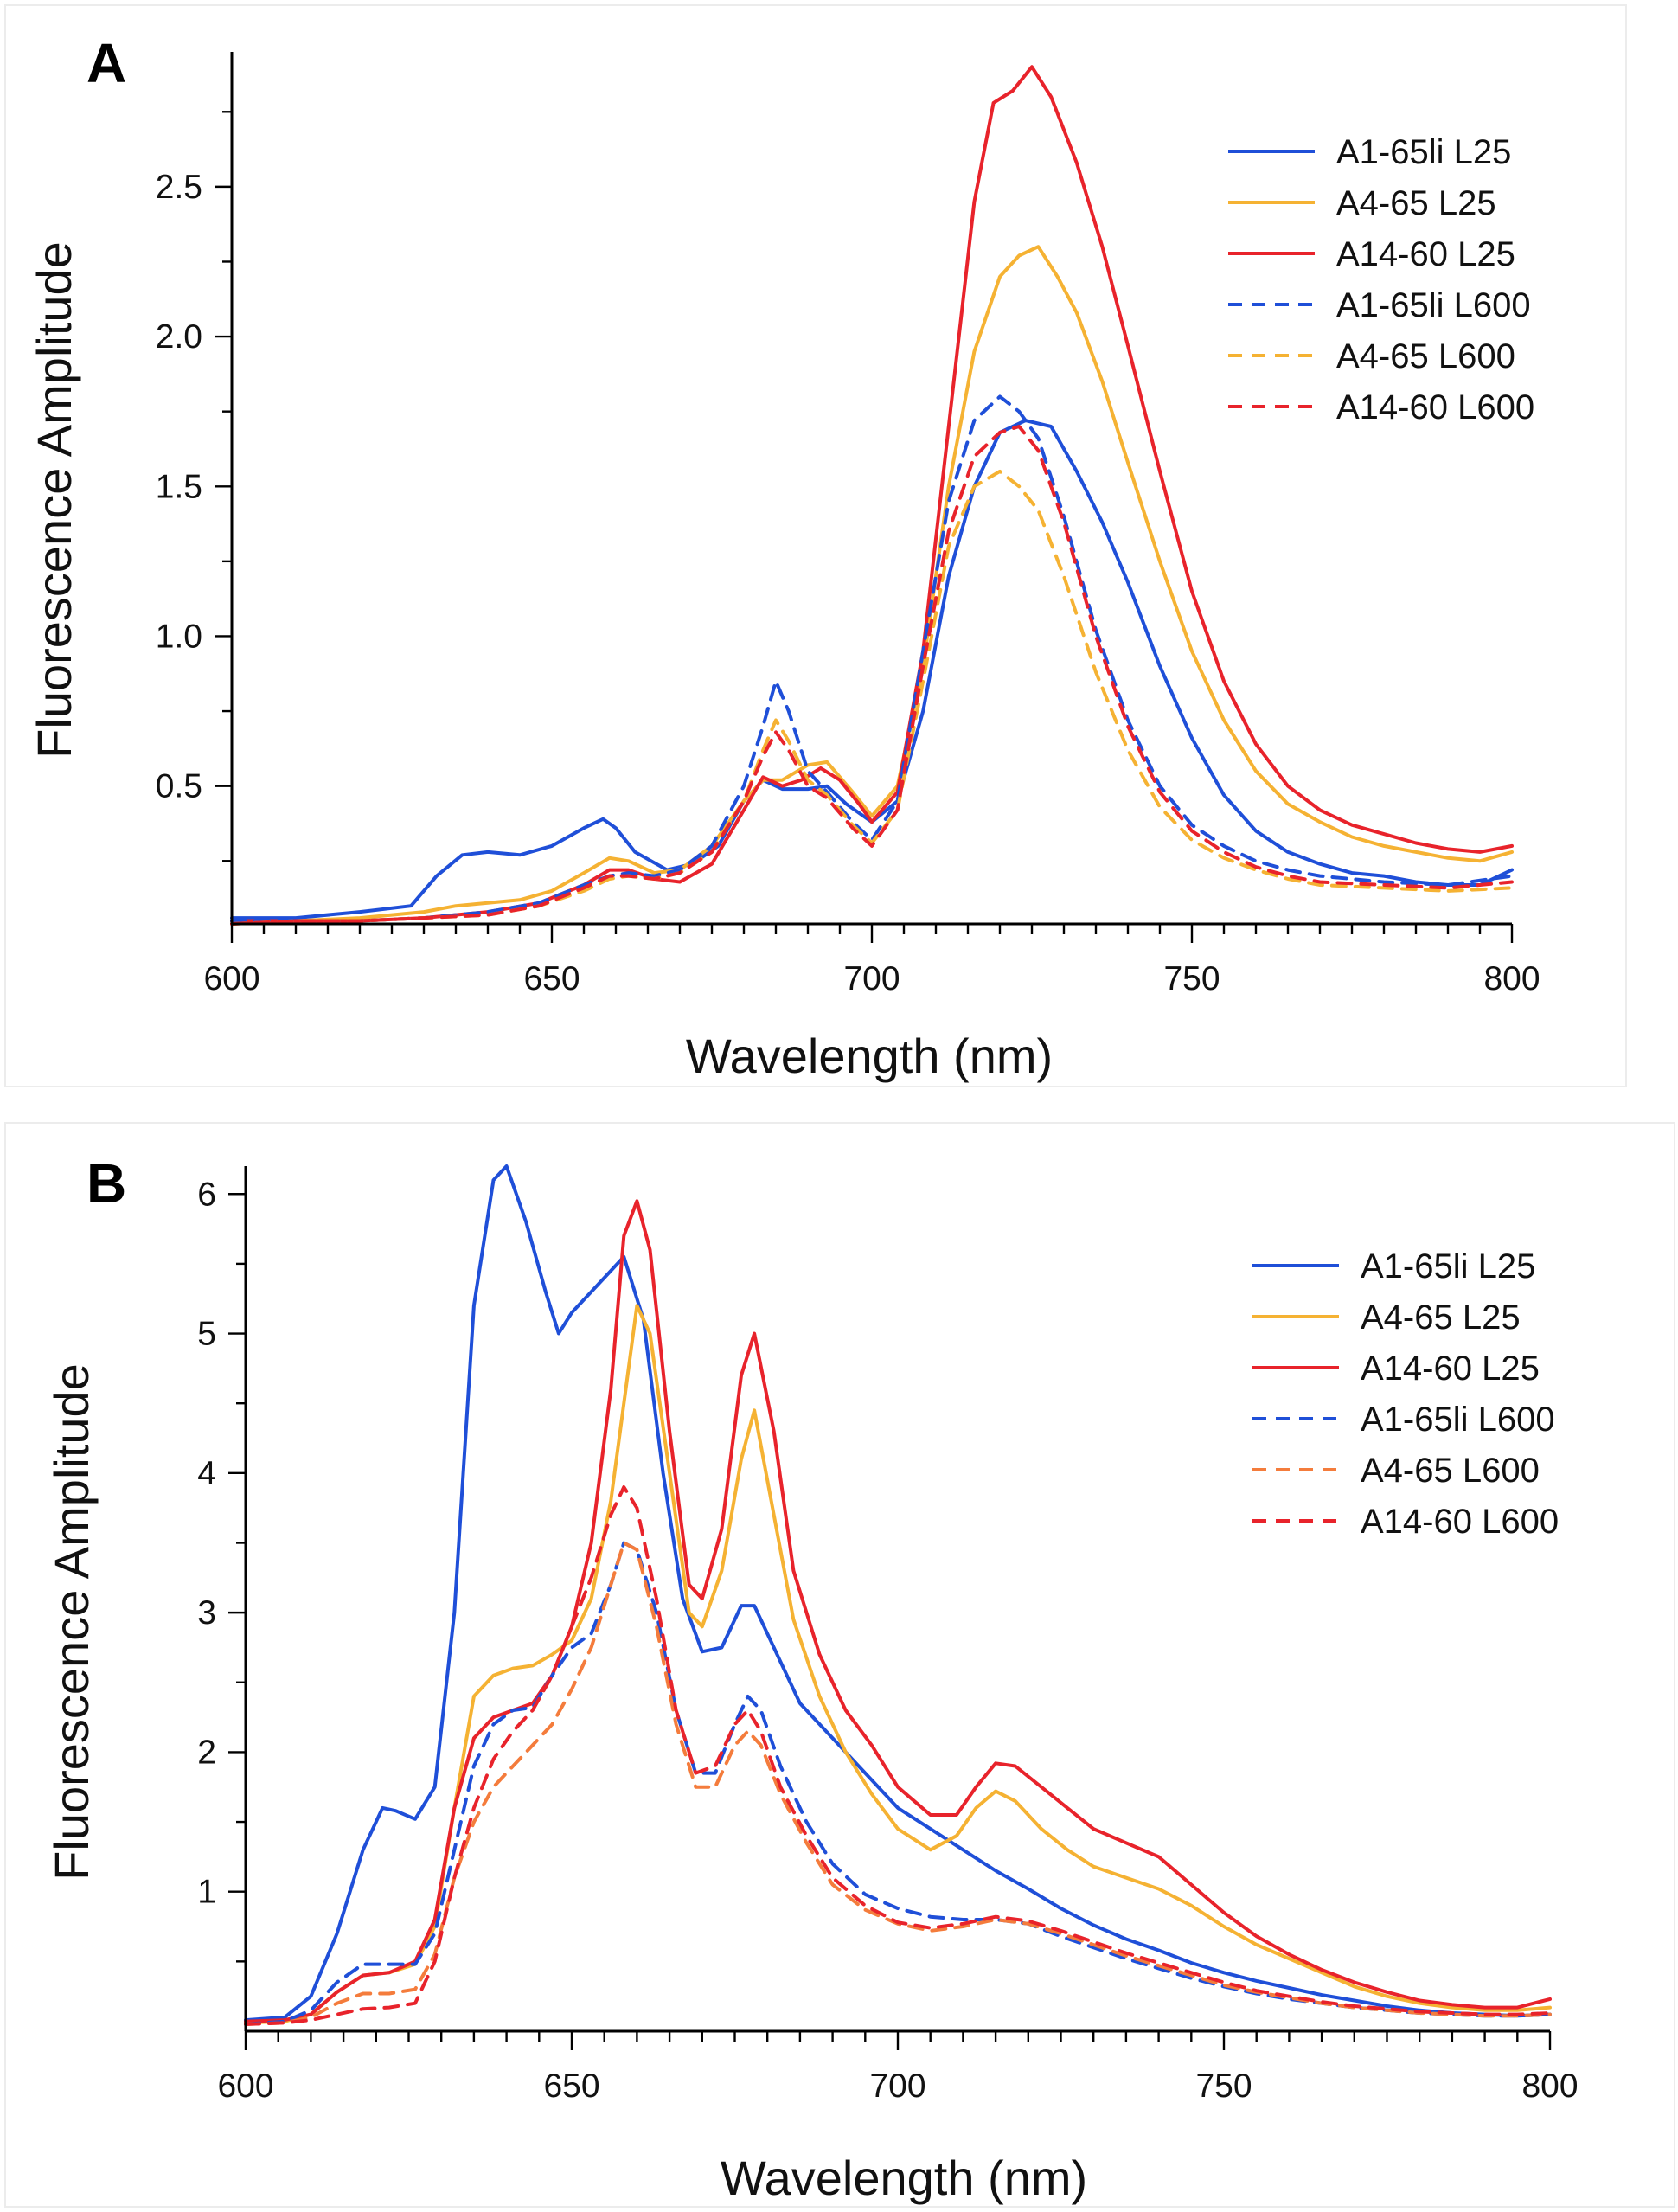 The image size is (1678, 2212). Describe the element at coordinates (1435, 407) in the screenshot. I see `panel-a-legend-label: A14-60 L600` at that location.